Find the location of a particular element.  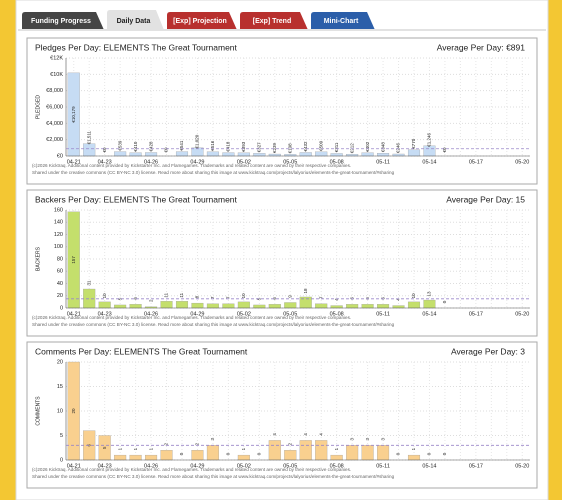

value-label: €0 is located at coordinates (104, 150).